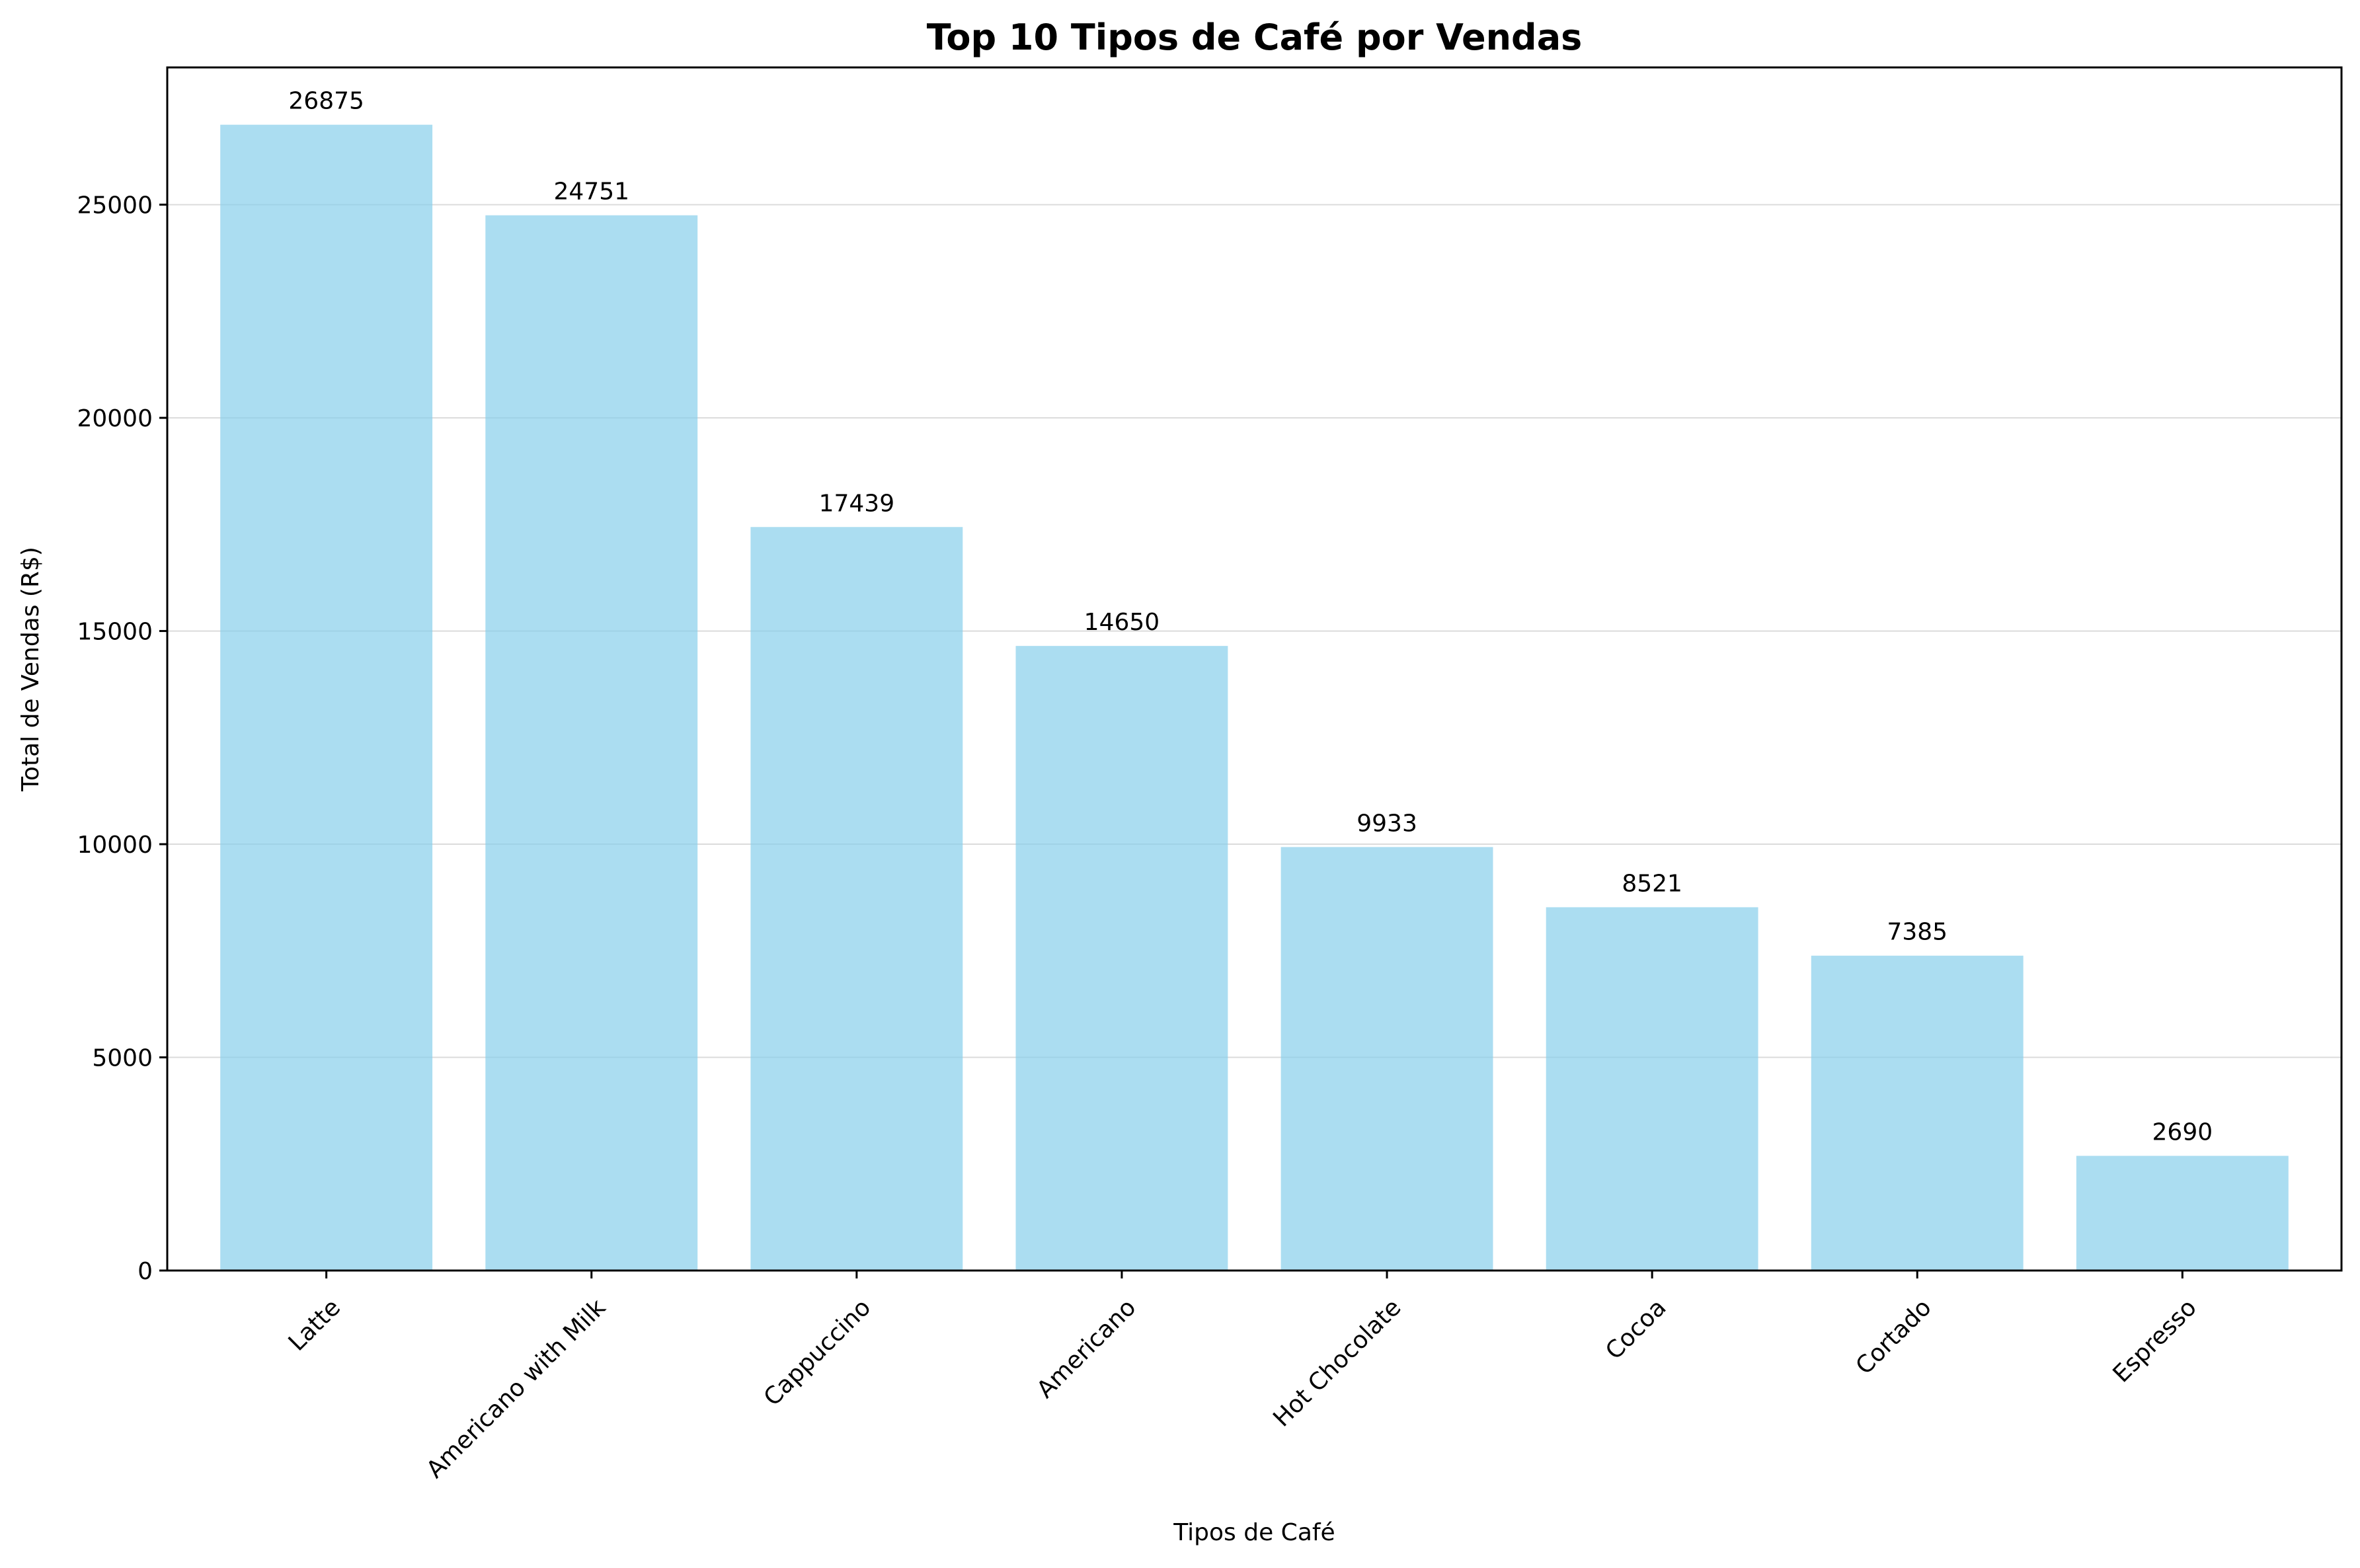 The width and height of the screenshot is (2360, 1568). Describe the element at coordinates (1255, 37) in the screenshot. I see `chart-title: Top 10 Tipos de Café por Vendas` at that location.